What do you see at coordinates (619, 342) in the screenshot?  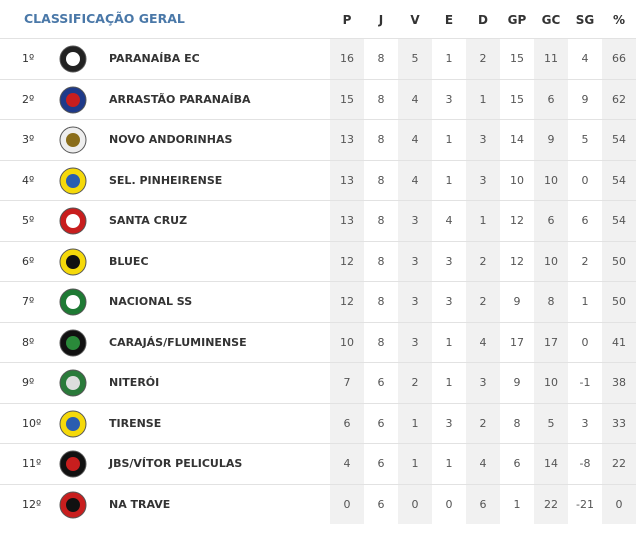 I see `stat-cell: 41` at bounding box center [619, 342].